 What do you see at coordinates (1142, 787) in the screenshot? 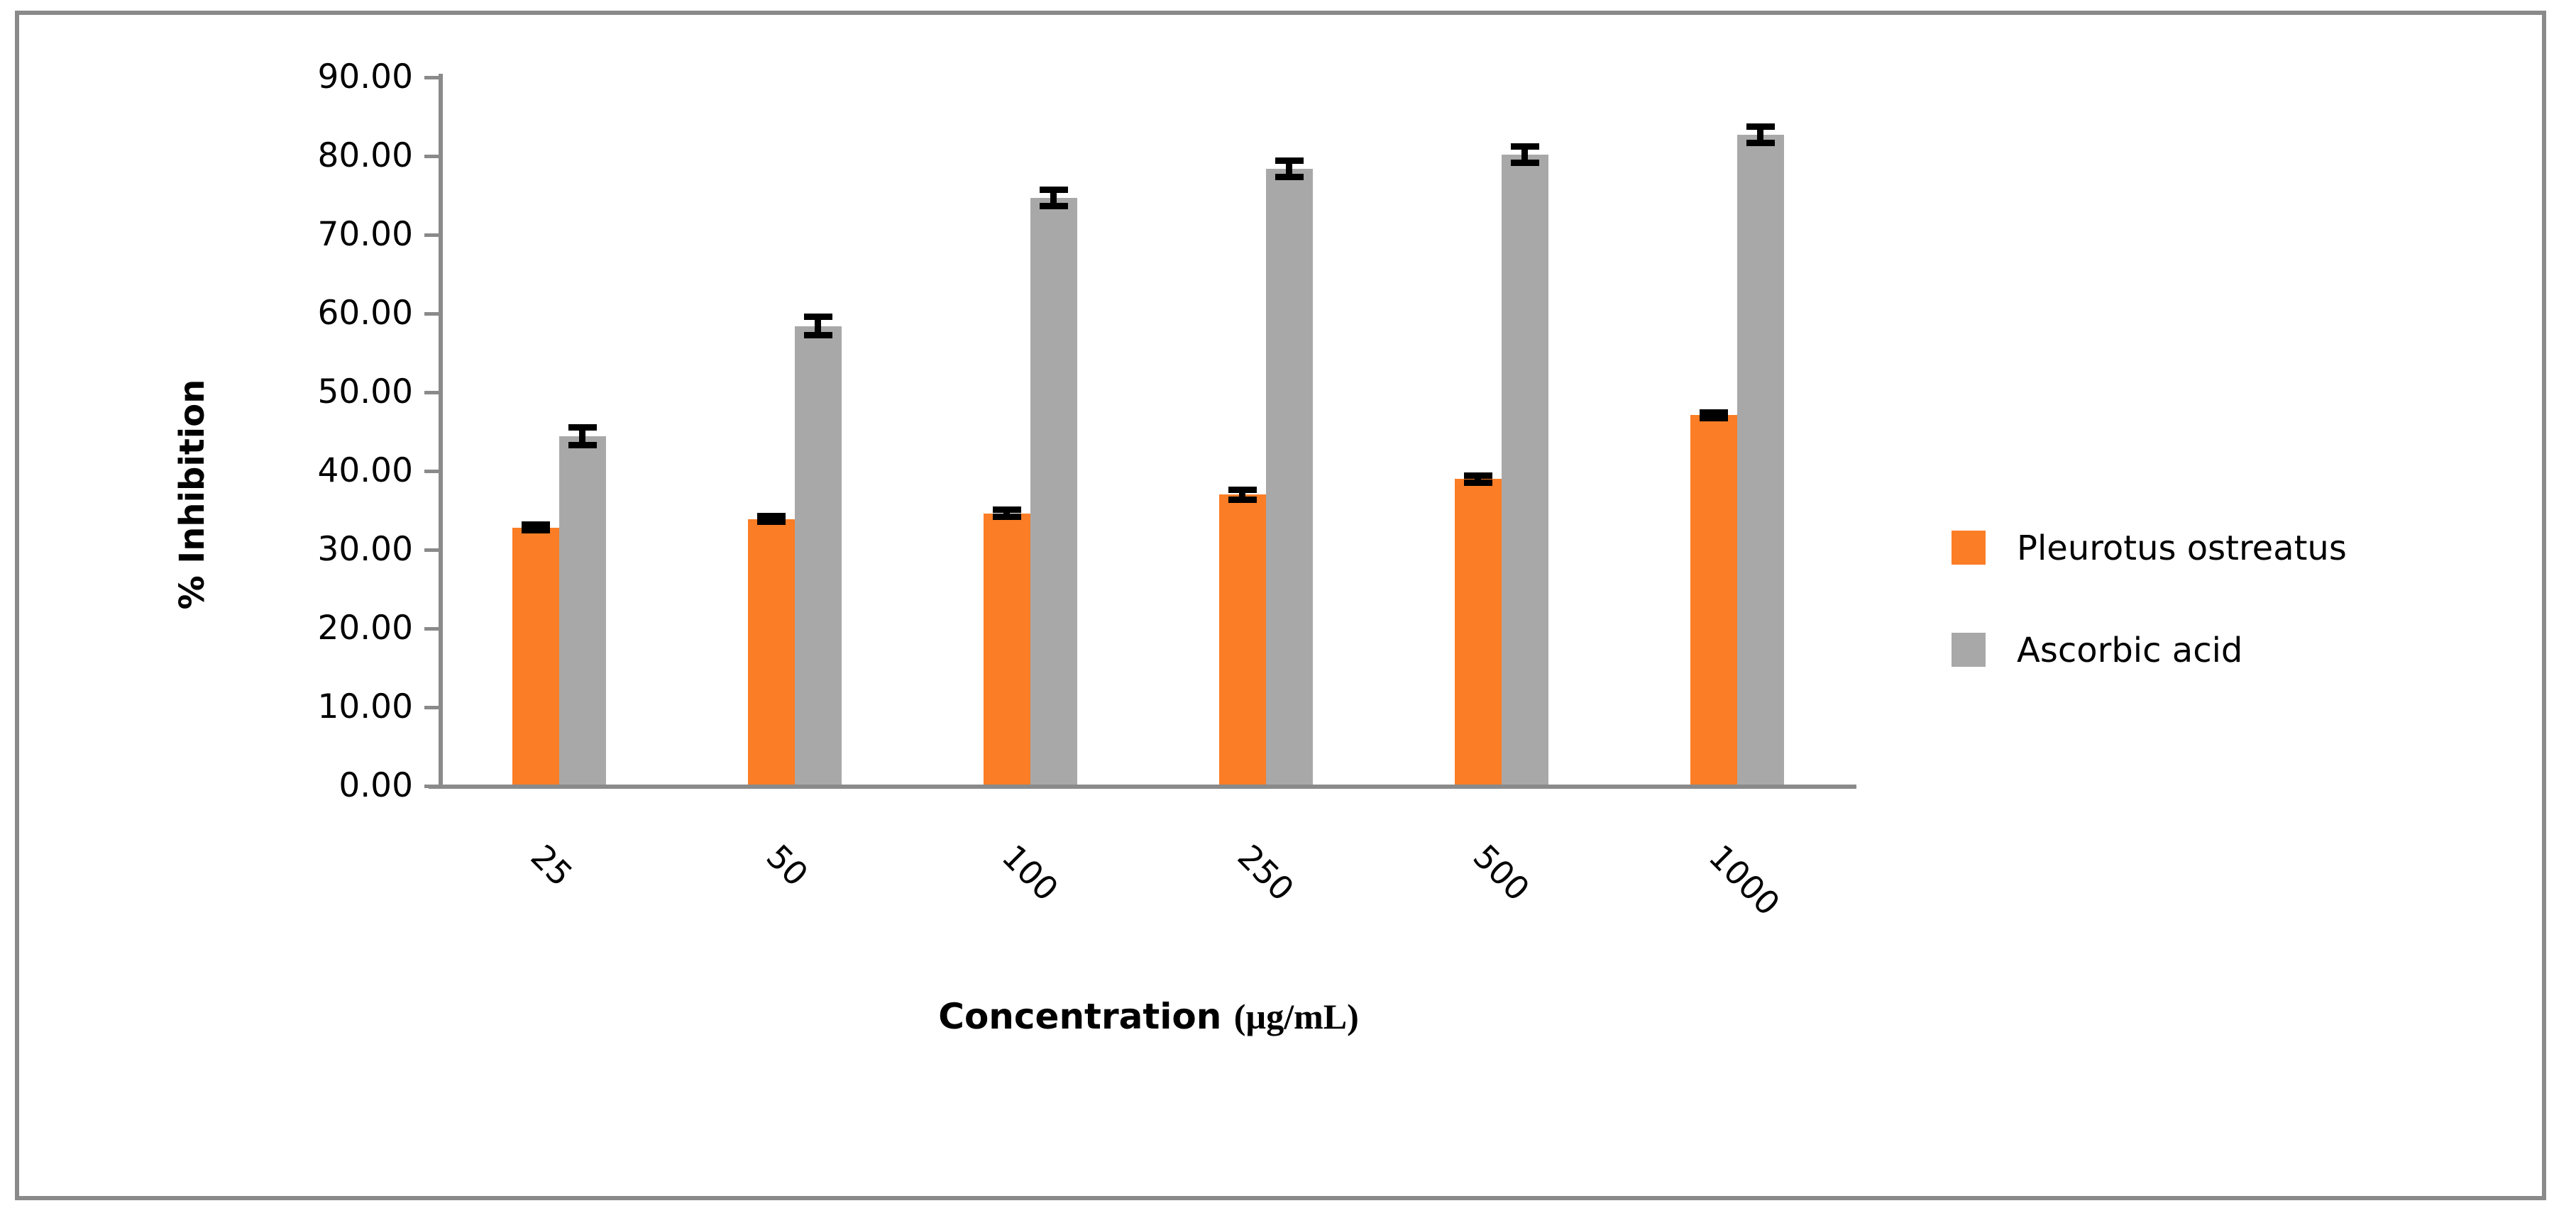
I see `x-axis-line` at bounding box center [1142, 787].